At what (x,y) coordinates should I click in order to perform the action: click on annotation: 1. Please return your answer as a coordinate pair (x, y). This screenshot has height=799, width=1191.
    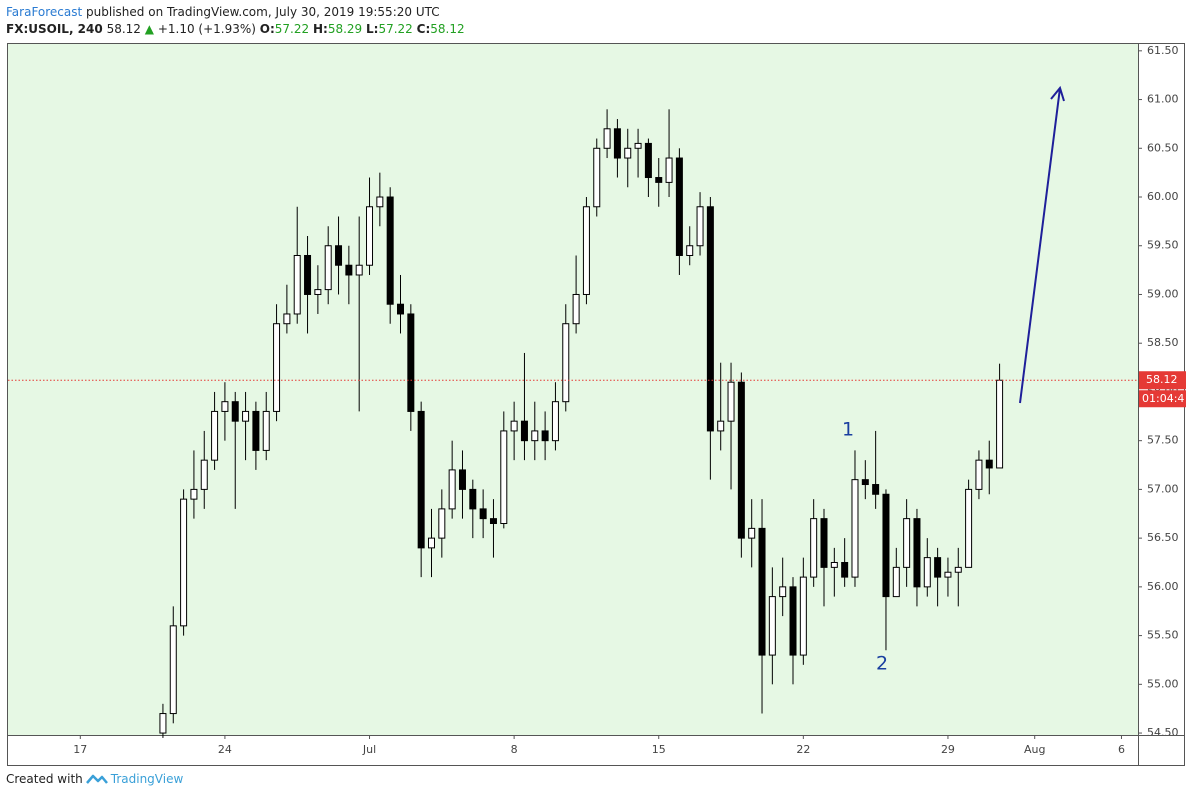
    Looking at the image, I should click on (848, 430).